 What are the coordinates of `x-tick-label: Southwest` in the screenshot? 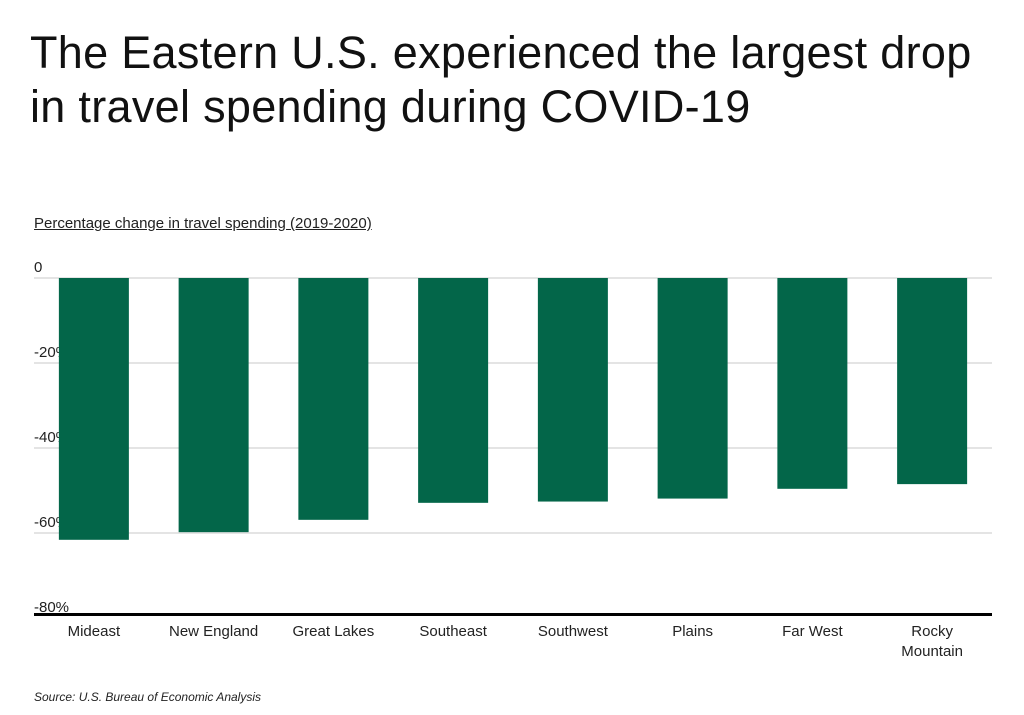 It's located at (573, 631).